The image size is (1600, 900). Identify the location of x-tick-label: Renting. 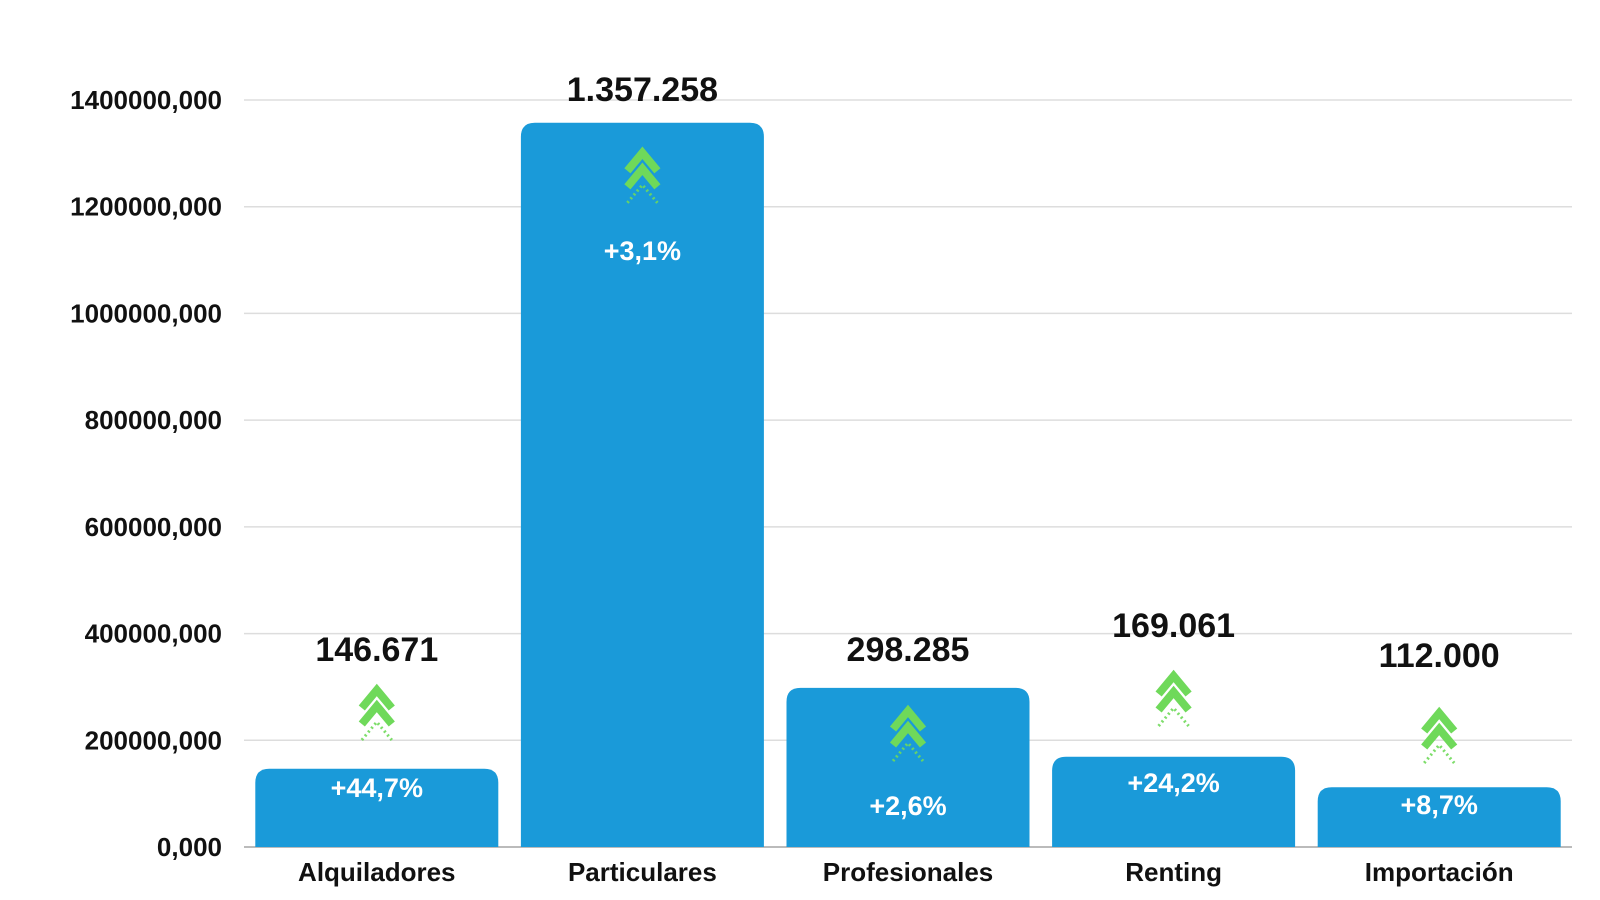
(1173, 872).